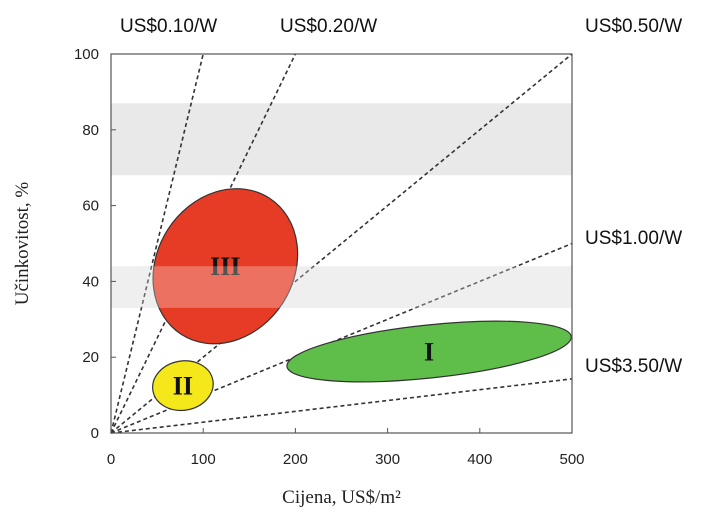  What do you see at coordinates (203, 459) in the screenshot?
I see `x-tick-label: 100` at bounding box center [203, 459].